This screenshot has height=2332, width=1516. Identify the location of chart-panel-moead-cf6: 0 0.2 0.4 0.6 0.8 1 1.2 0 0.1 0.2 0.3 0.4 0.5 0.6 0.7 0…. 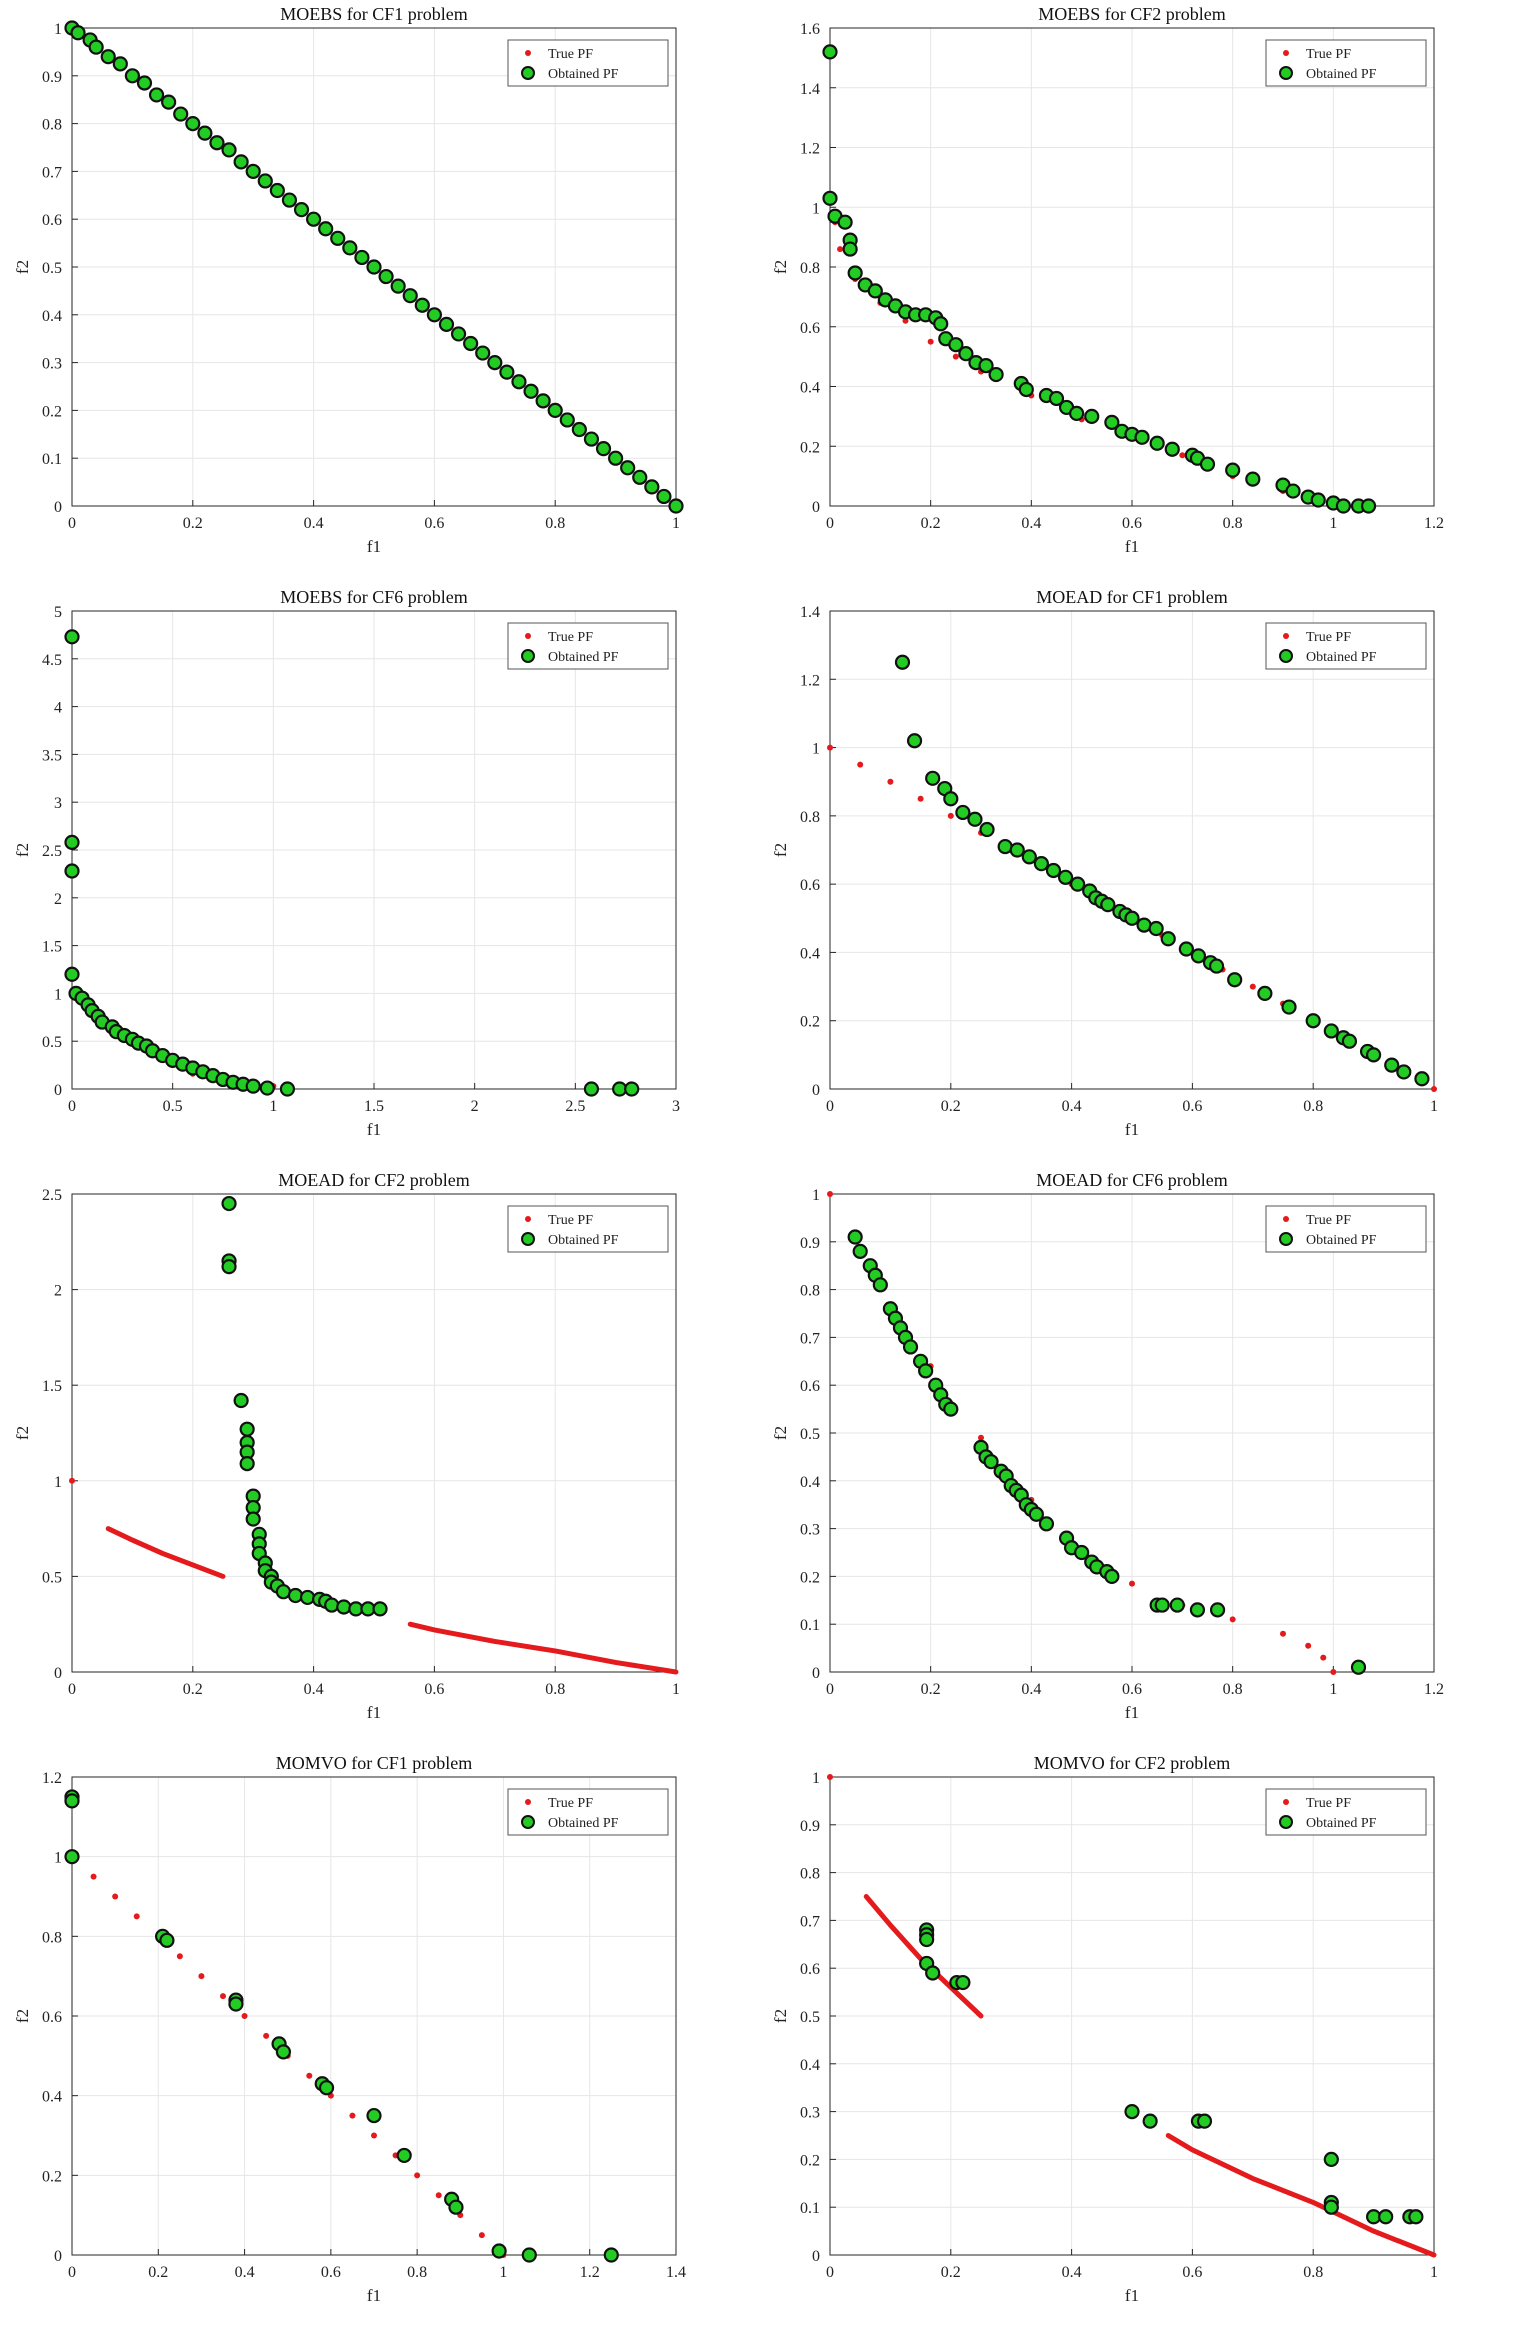
(1137, 1457).